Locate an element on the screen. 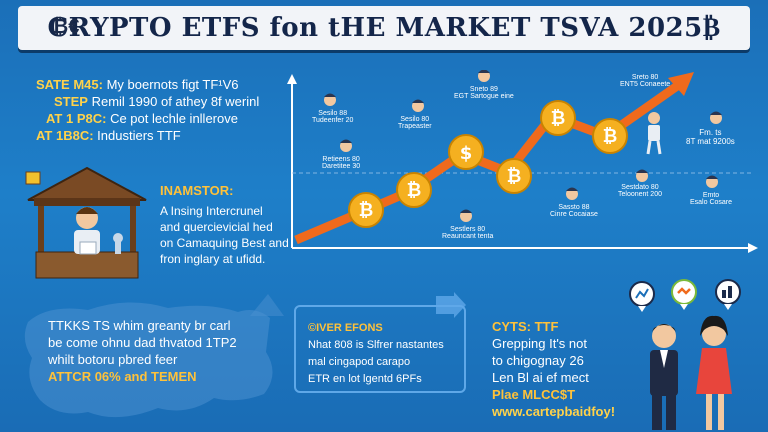  investor-figure-icon is located at coordinates (654, 133).